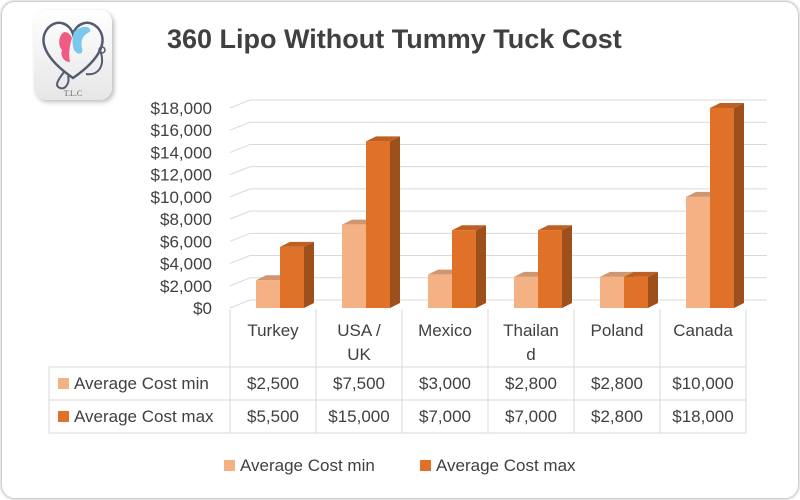 The width and height of the screenshot is (800, 500). What do you see at coordinates (307, 465) in the screenshot?
I see `legend-label: Average Cost min` at bounding box center [307, 465].